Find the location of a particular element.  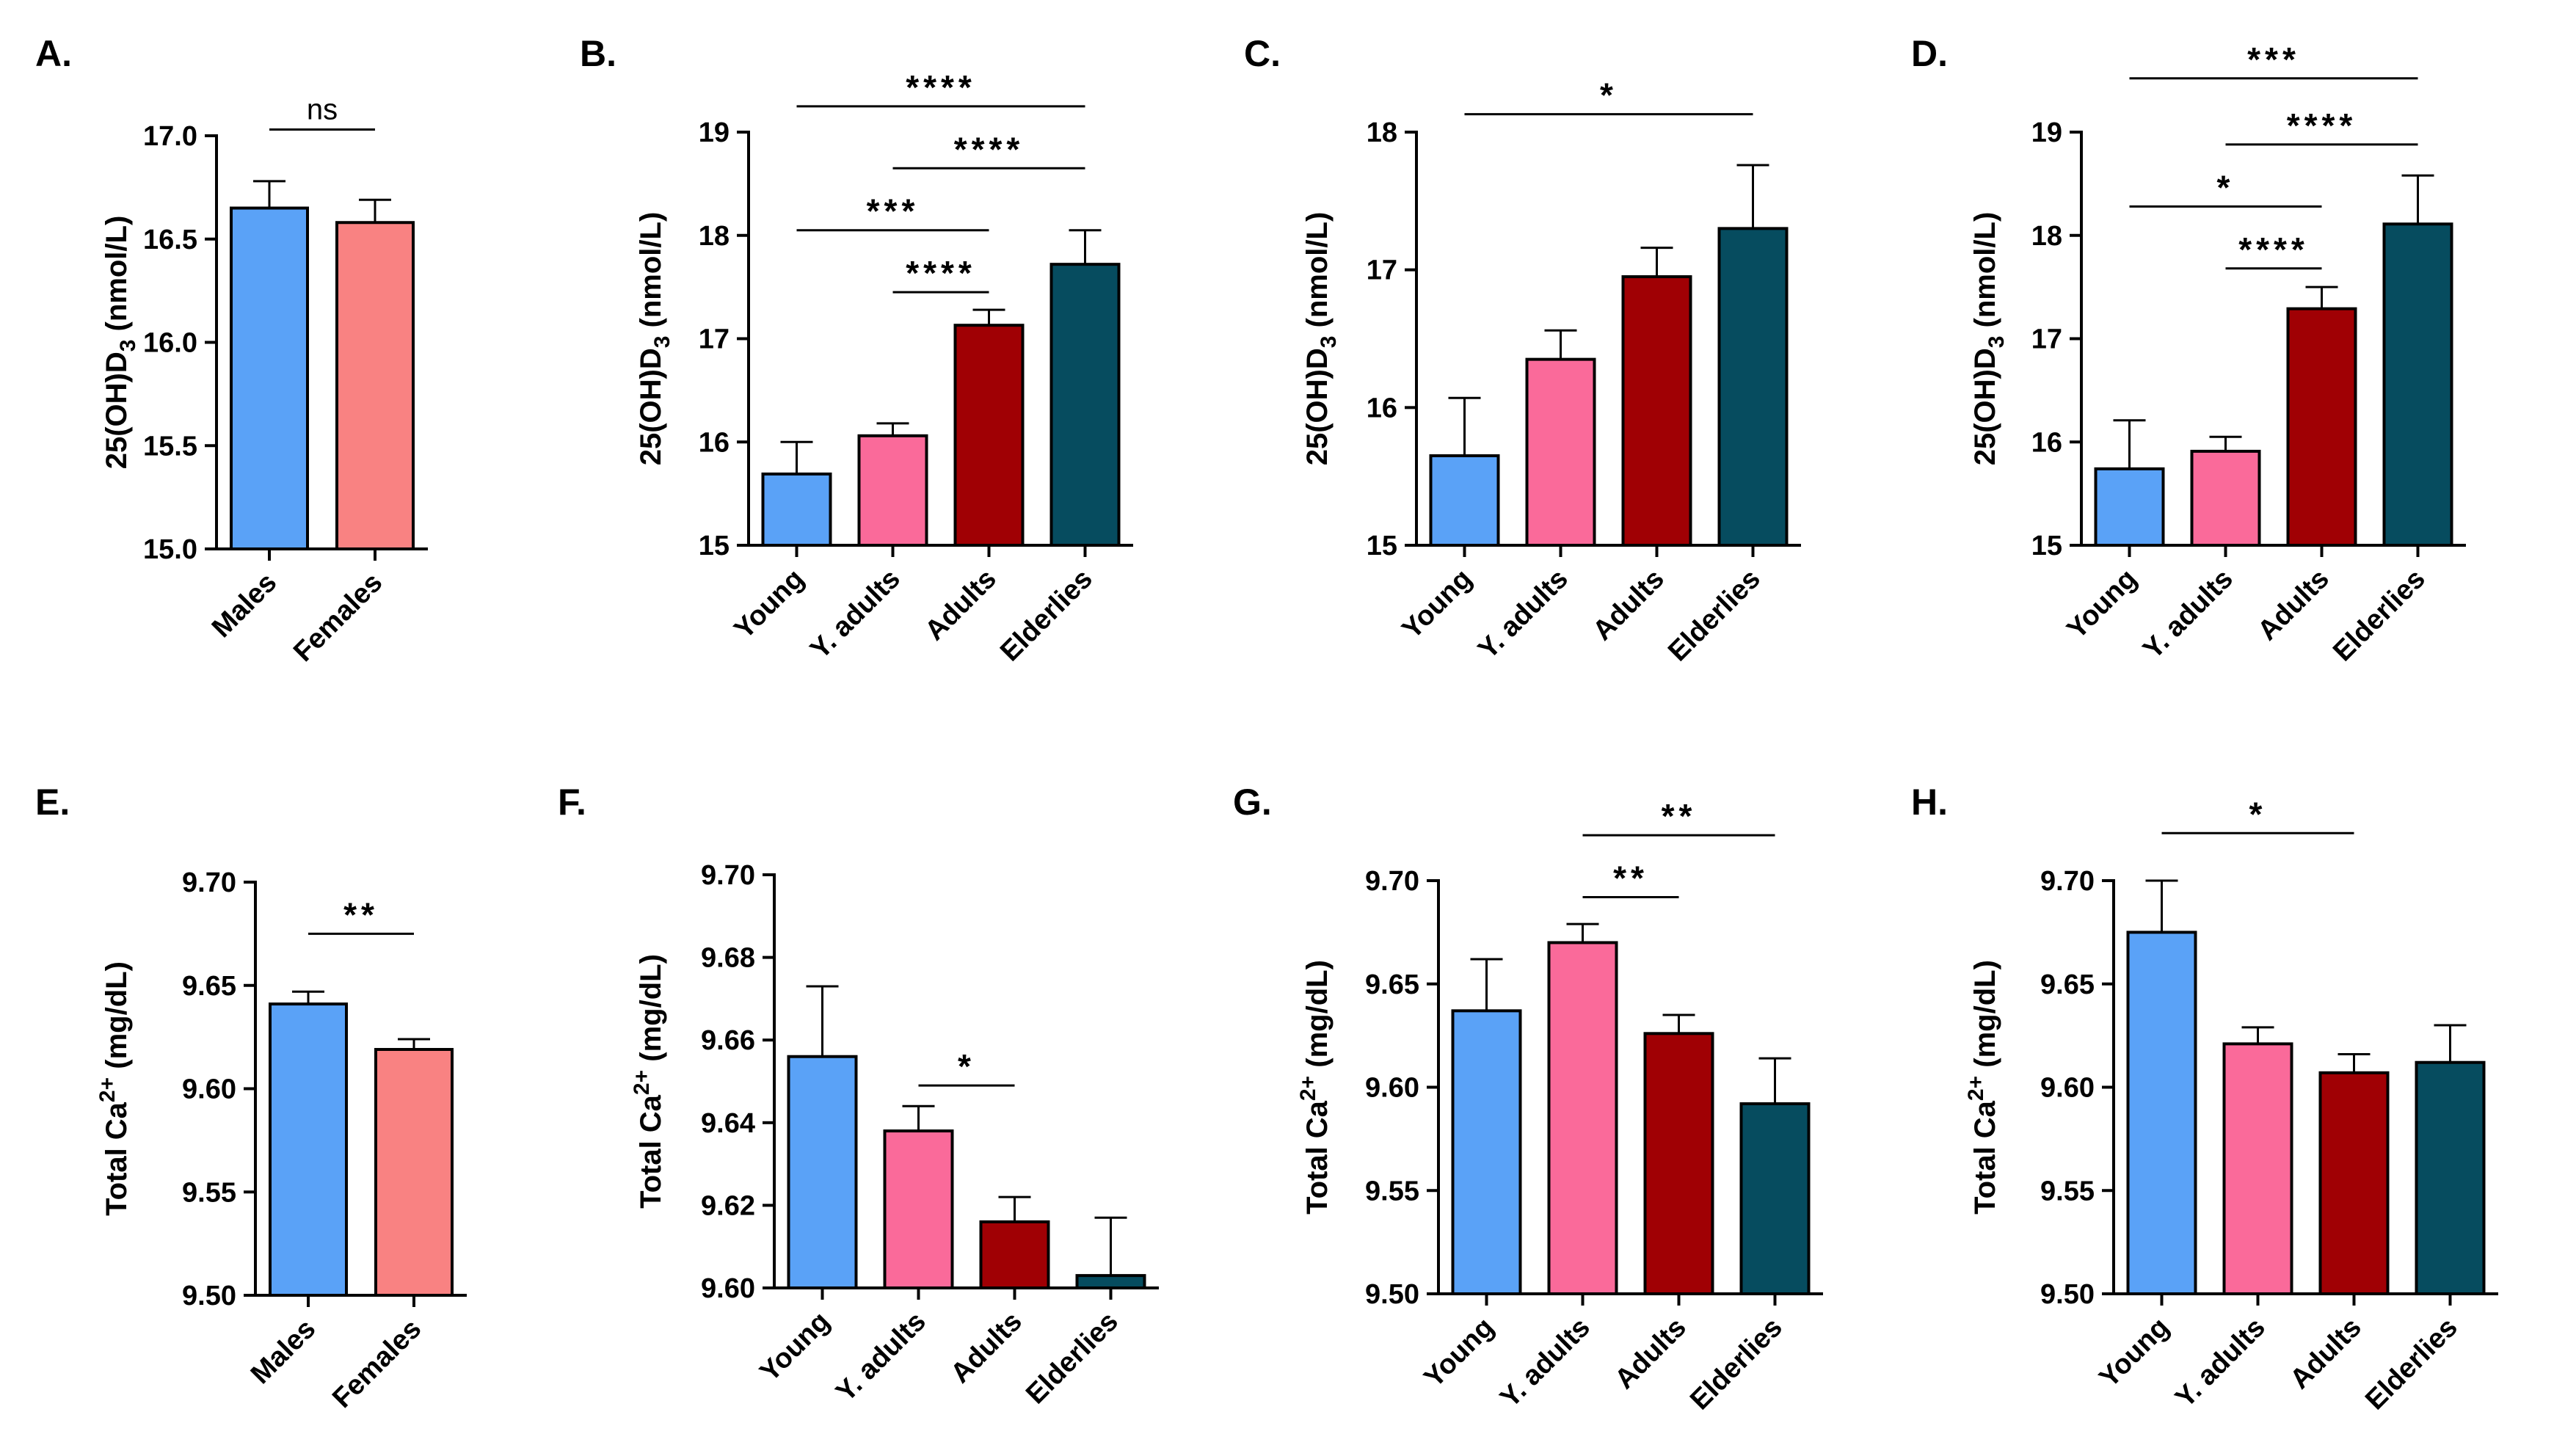

significance-label: ** is located at coordinates (1630, 878).